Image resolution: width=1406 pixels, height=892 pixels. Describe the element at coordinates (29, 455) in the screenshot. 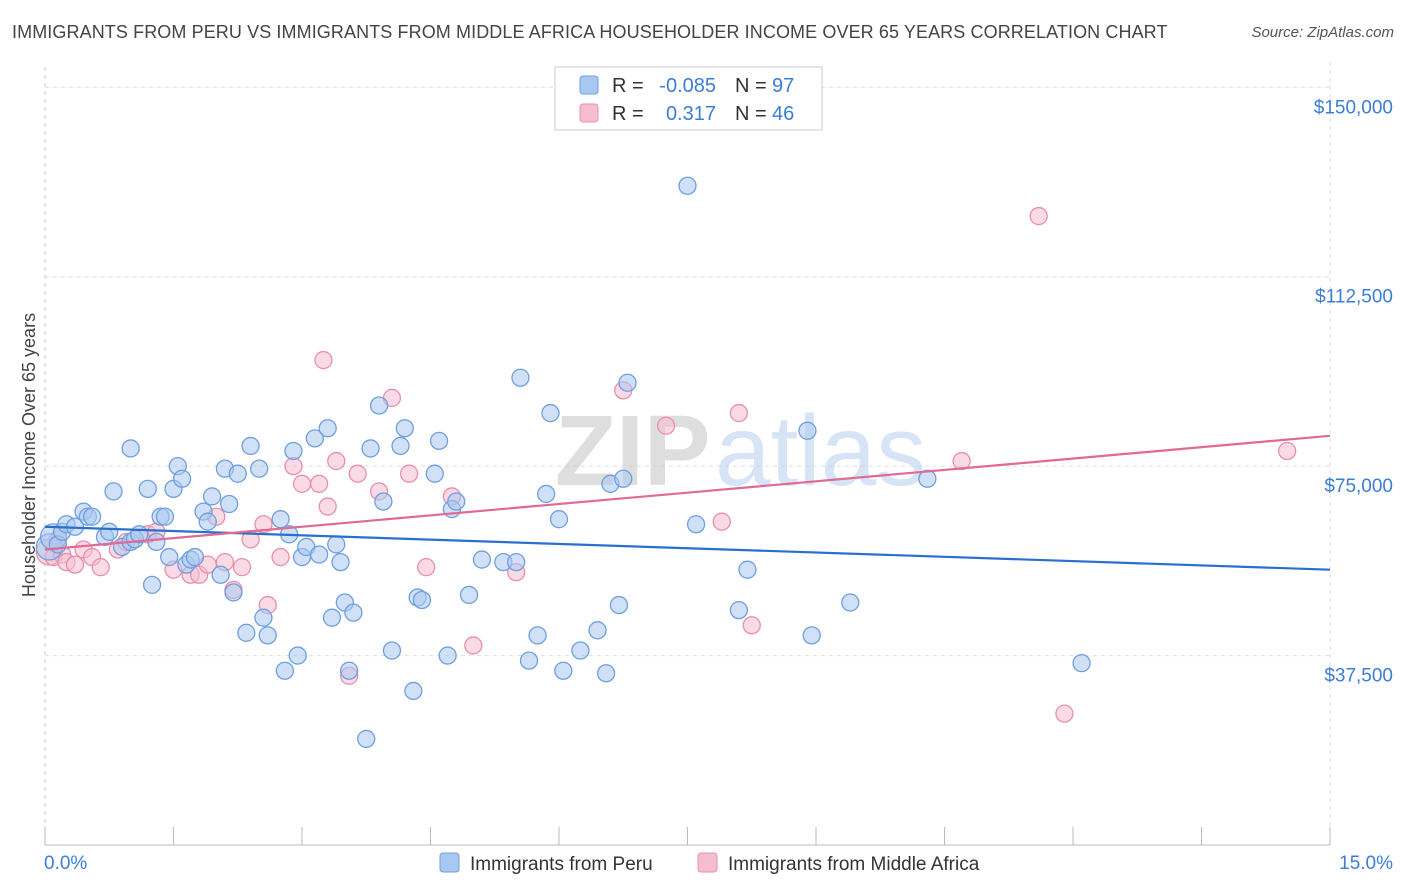

I see `y-axis-title: Householder Income Over 65 years` at that location.